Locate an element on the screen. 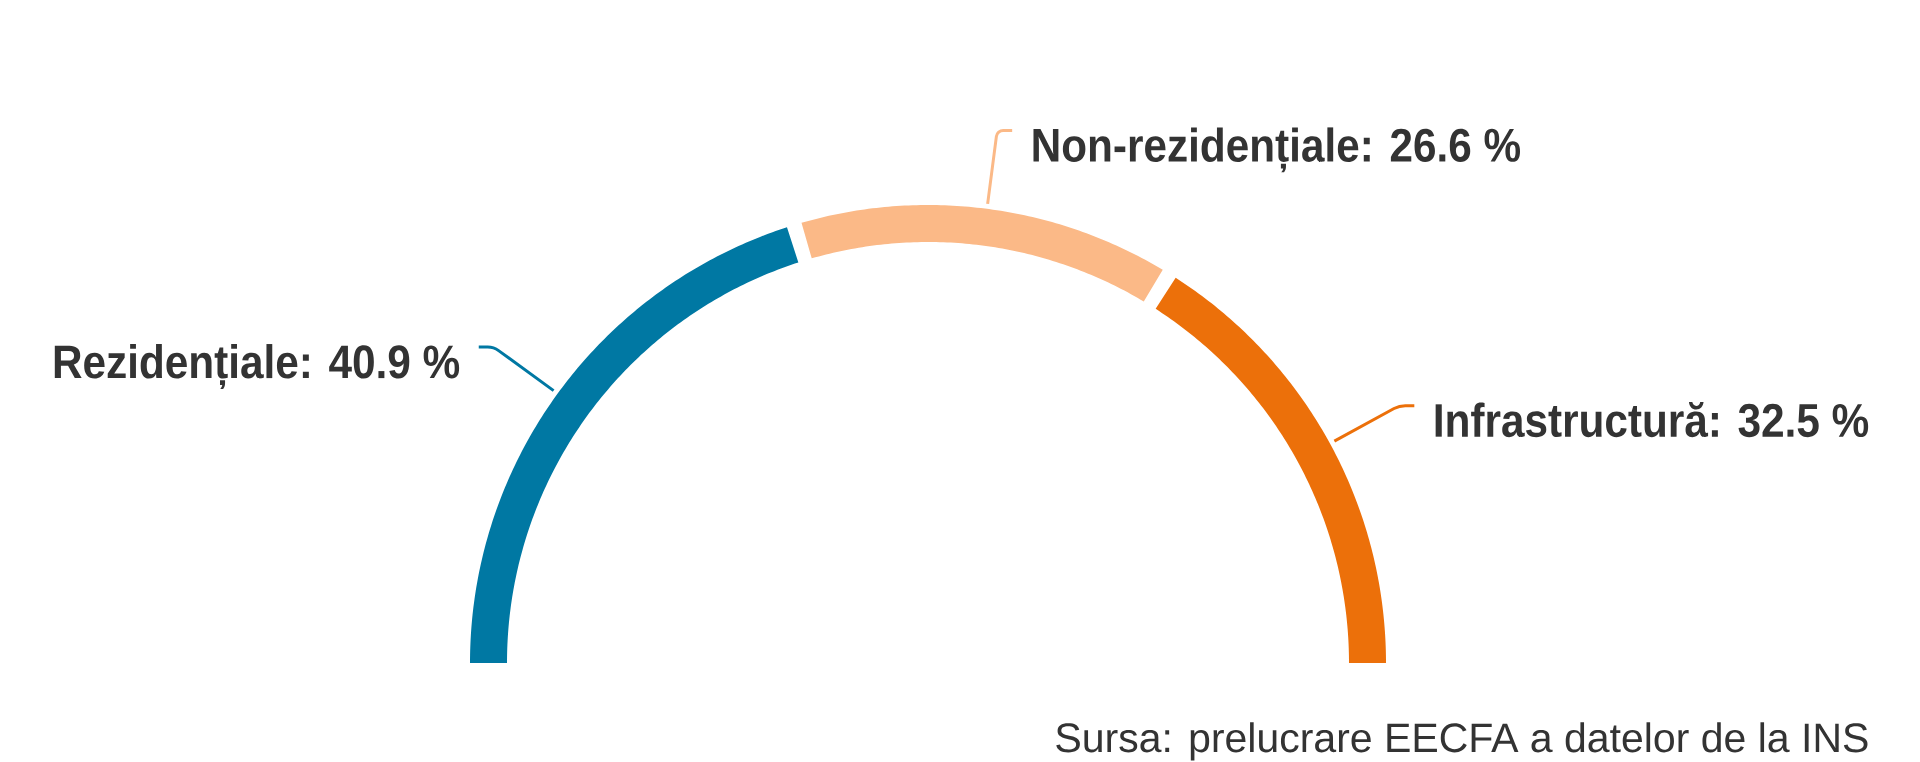 The image size is (1920, 762). text: Sursa: prelucrare EECFA a datelor de la INS is located at coordinates (1462, 741).